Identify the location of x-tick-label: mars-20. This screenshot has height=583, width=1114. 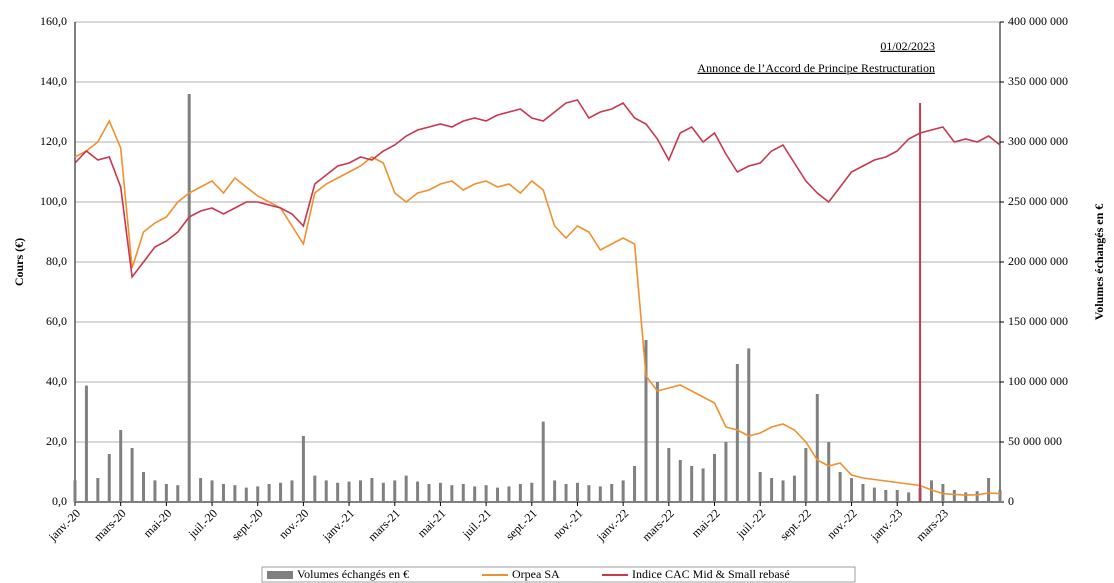
(110, 525).